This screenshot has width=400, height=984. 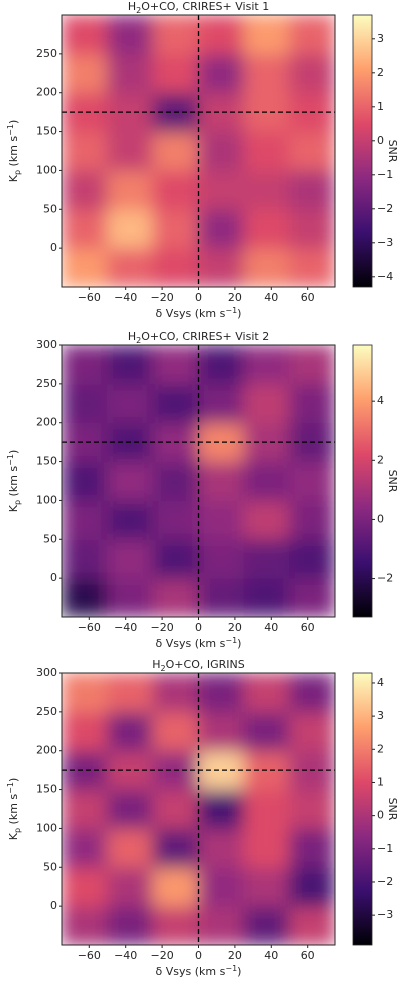 What do you see at coordinates (205, 664) in the screenshot?
I see `chart-title-part: O+CO, IGRINS` at bounding box center [205, 664].